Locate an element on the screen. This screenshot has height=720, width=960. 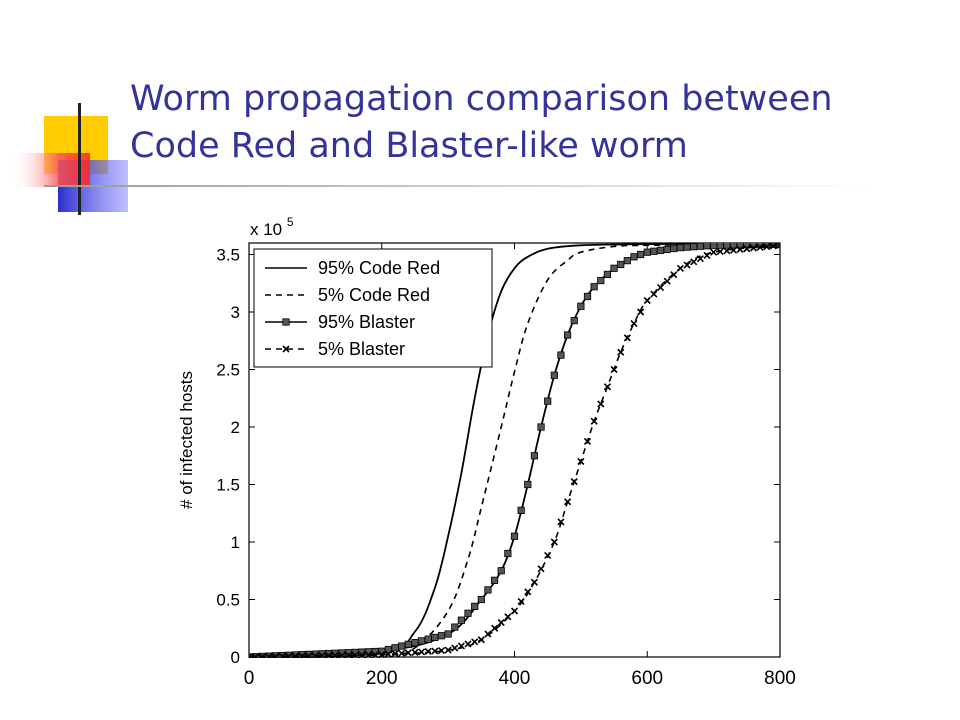
legend-label-5-code-red: 5% Code Red is located at coordinates (374, 295).